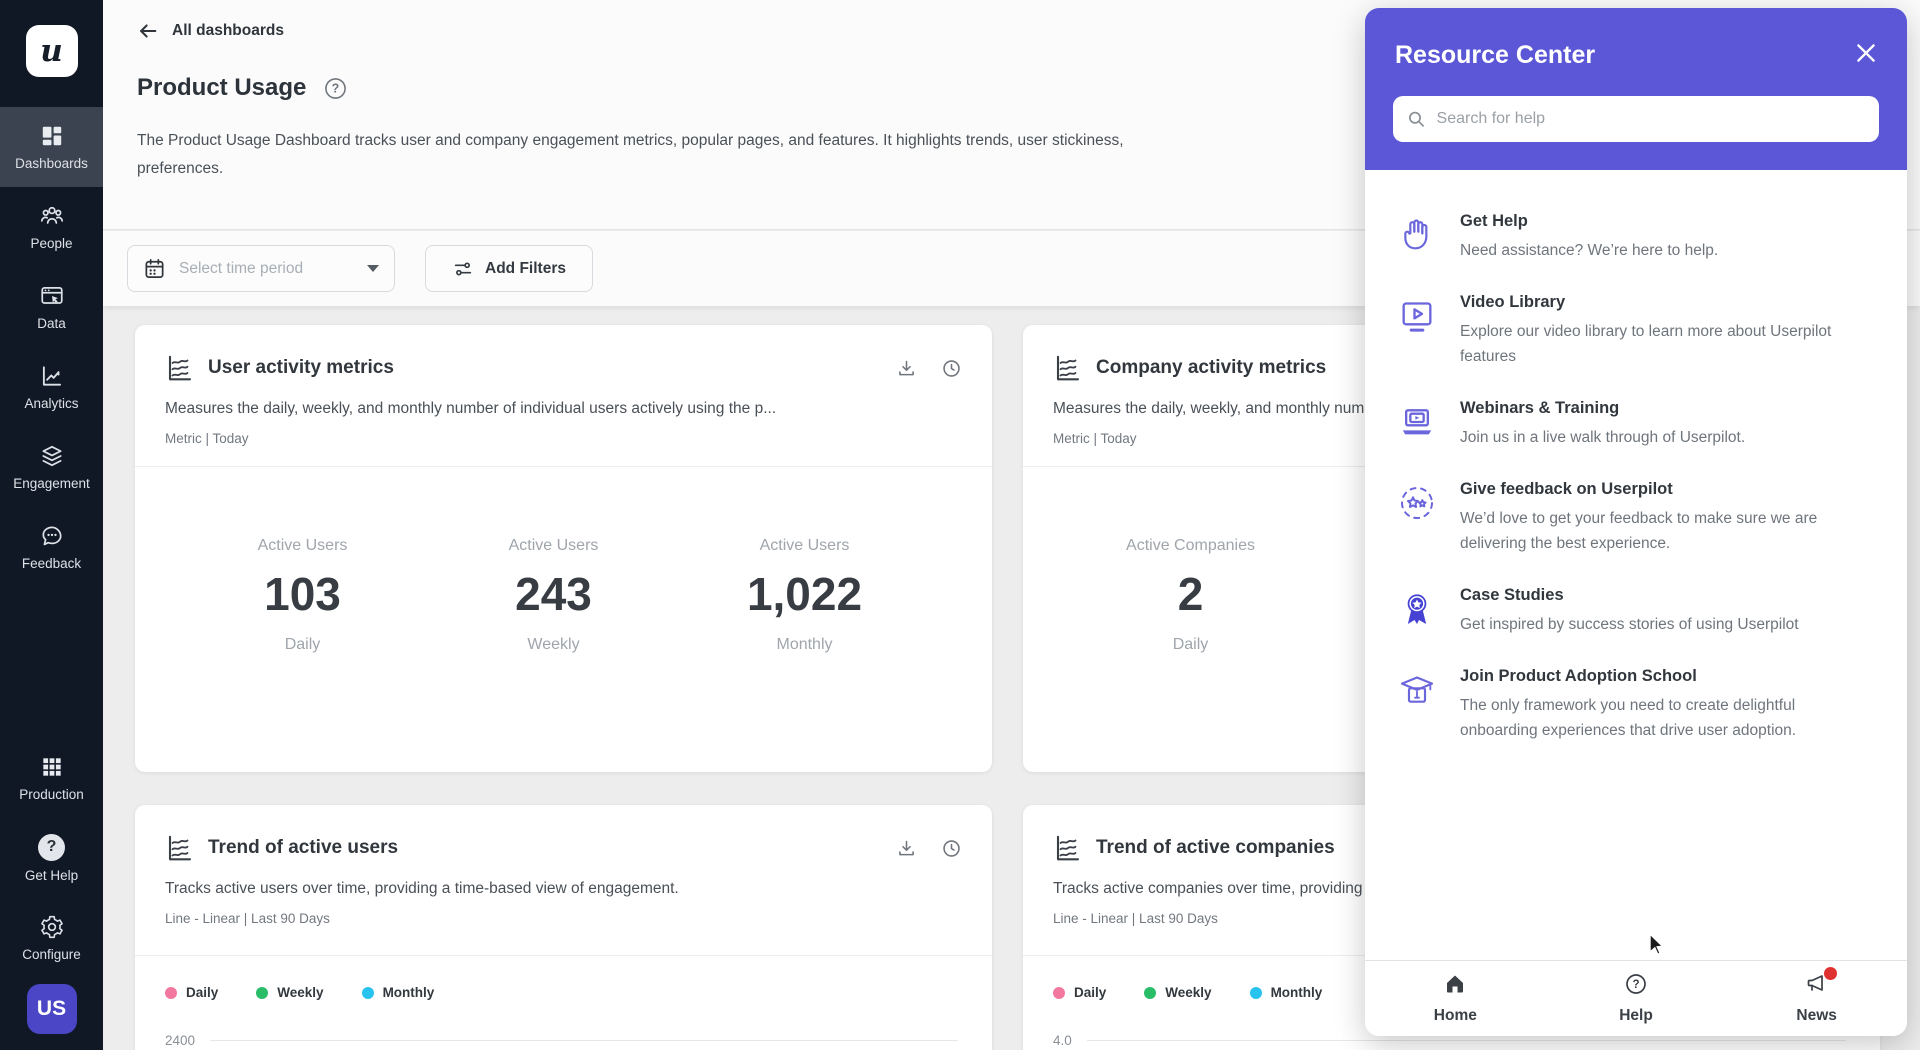  I want to click on award-ribbon-icon, so click(1417, 609).